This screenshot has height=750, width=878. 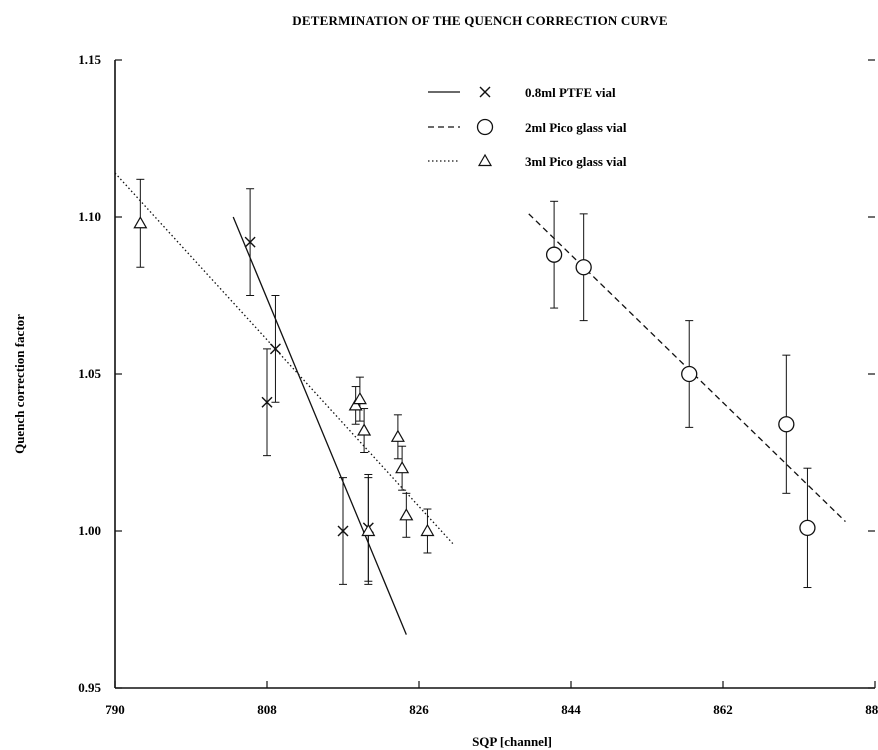 What do you see at coordinates (89, 530) in the screenshot?
I see `y-tick-label: 1.00` at bounding box center [89, 530].